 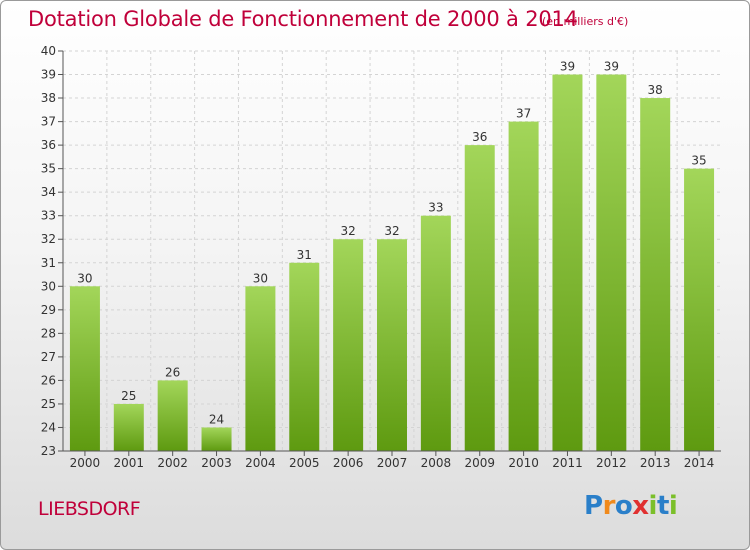 I want to click on x-tick-label: 2014, so click(x=699, y=463).